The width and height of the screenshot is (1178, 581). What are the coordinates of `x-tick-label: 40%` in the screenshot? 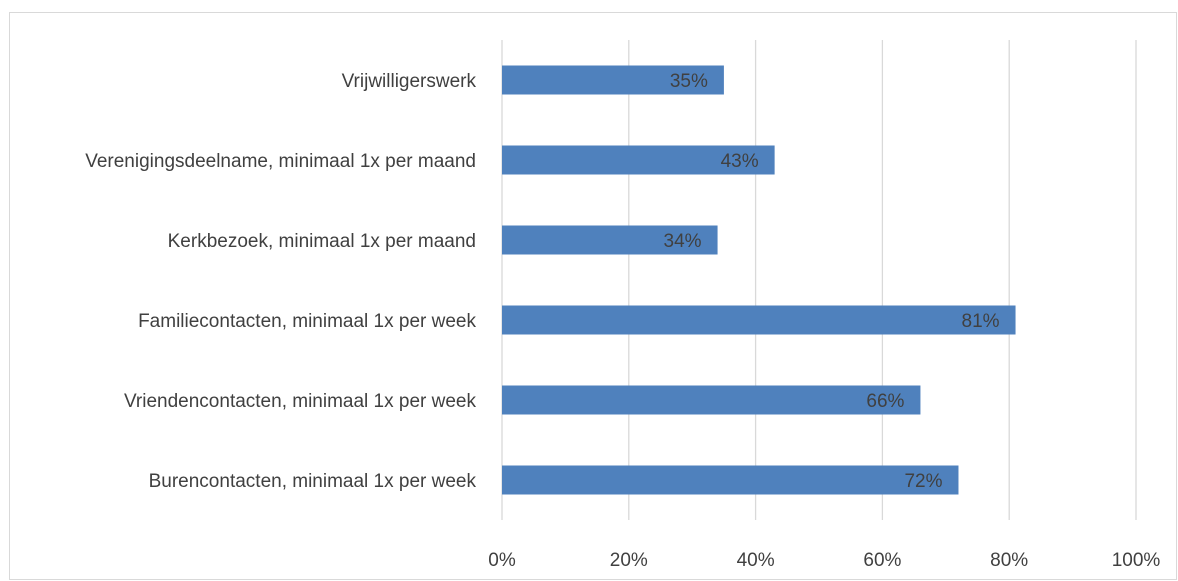 It's located at (756, 560).